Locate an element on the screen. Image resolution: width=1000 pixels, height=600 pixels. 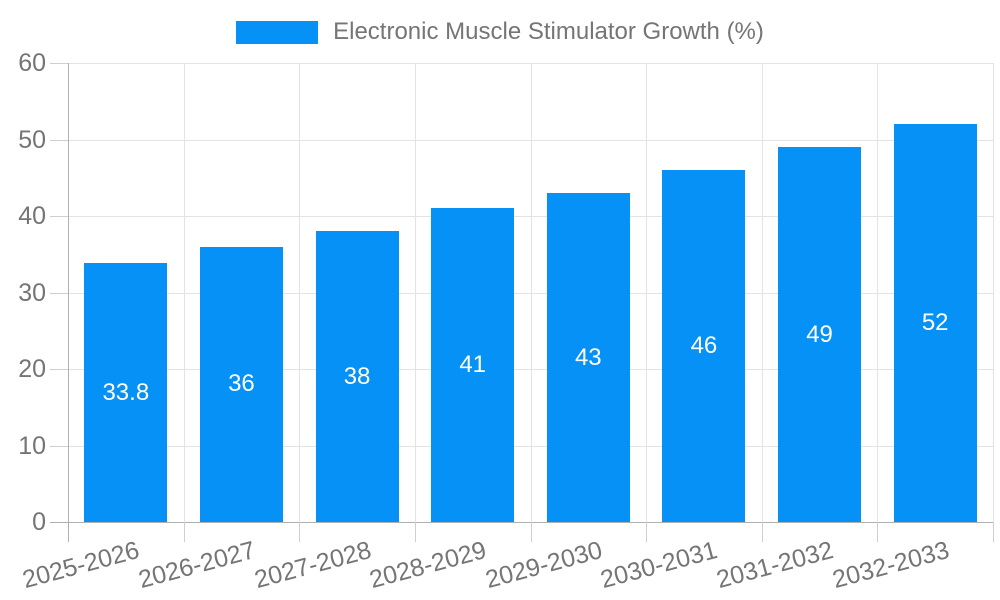
x-axis-tick-label: 2025-2026 is located at coordinates (81, 565).